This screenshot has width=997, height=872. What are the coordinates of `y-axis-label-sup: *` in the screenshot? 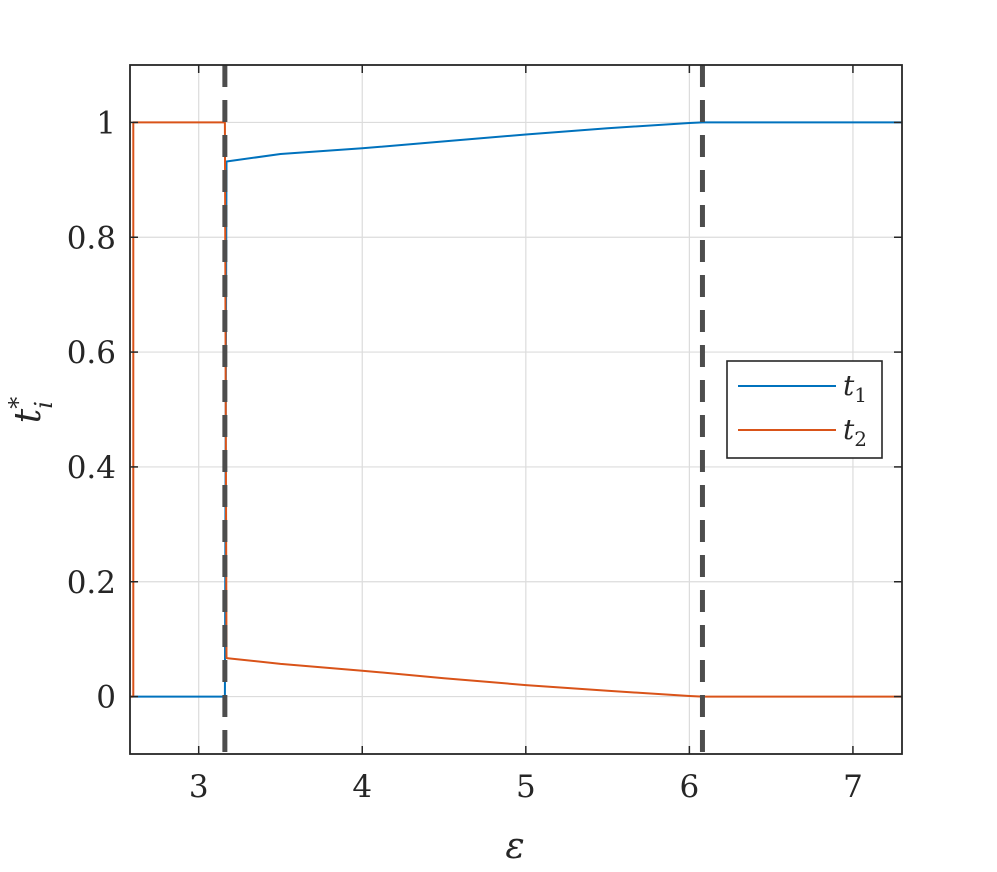 It's located at (18, 403).